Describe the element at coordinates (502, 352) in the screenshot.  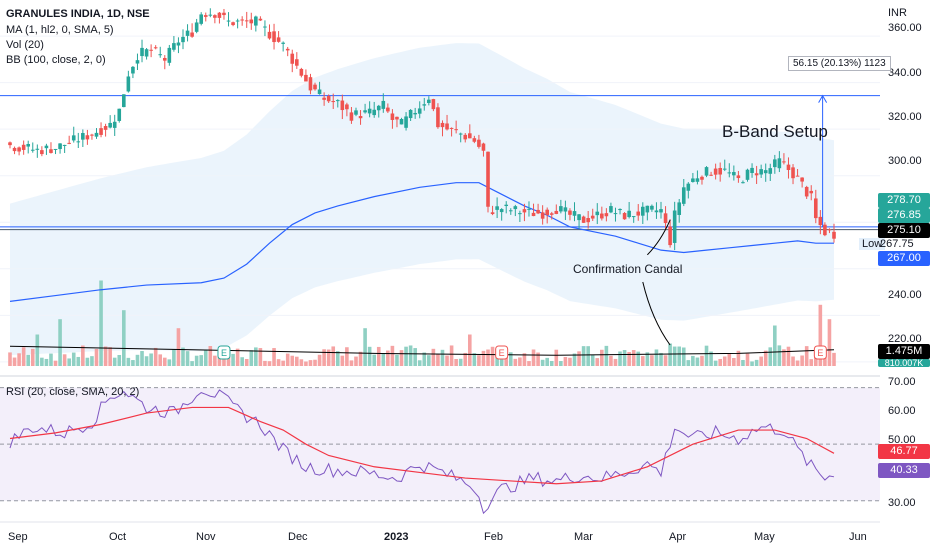
I see `earnings-marker` at that location.